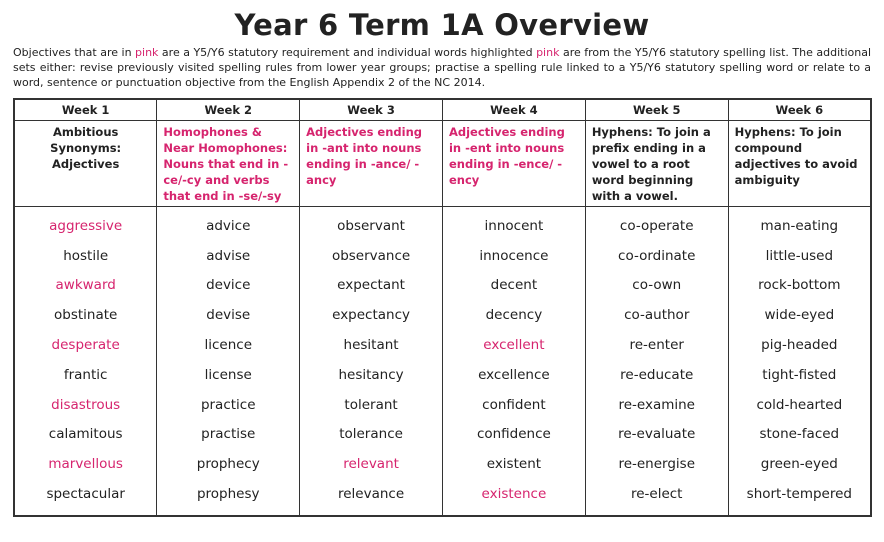 The height and width of the screenshot is (542, 884). Describe the element at coordinates (442, 25) in the screenshot. I see `title: Year 6 Term 1A Overview` at that location.